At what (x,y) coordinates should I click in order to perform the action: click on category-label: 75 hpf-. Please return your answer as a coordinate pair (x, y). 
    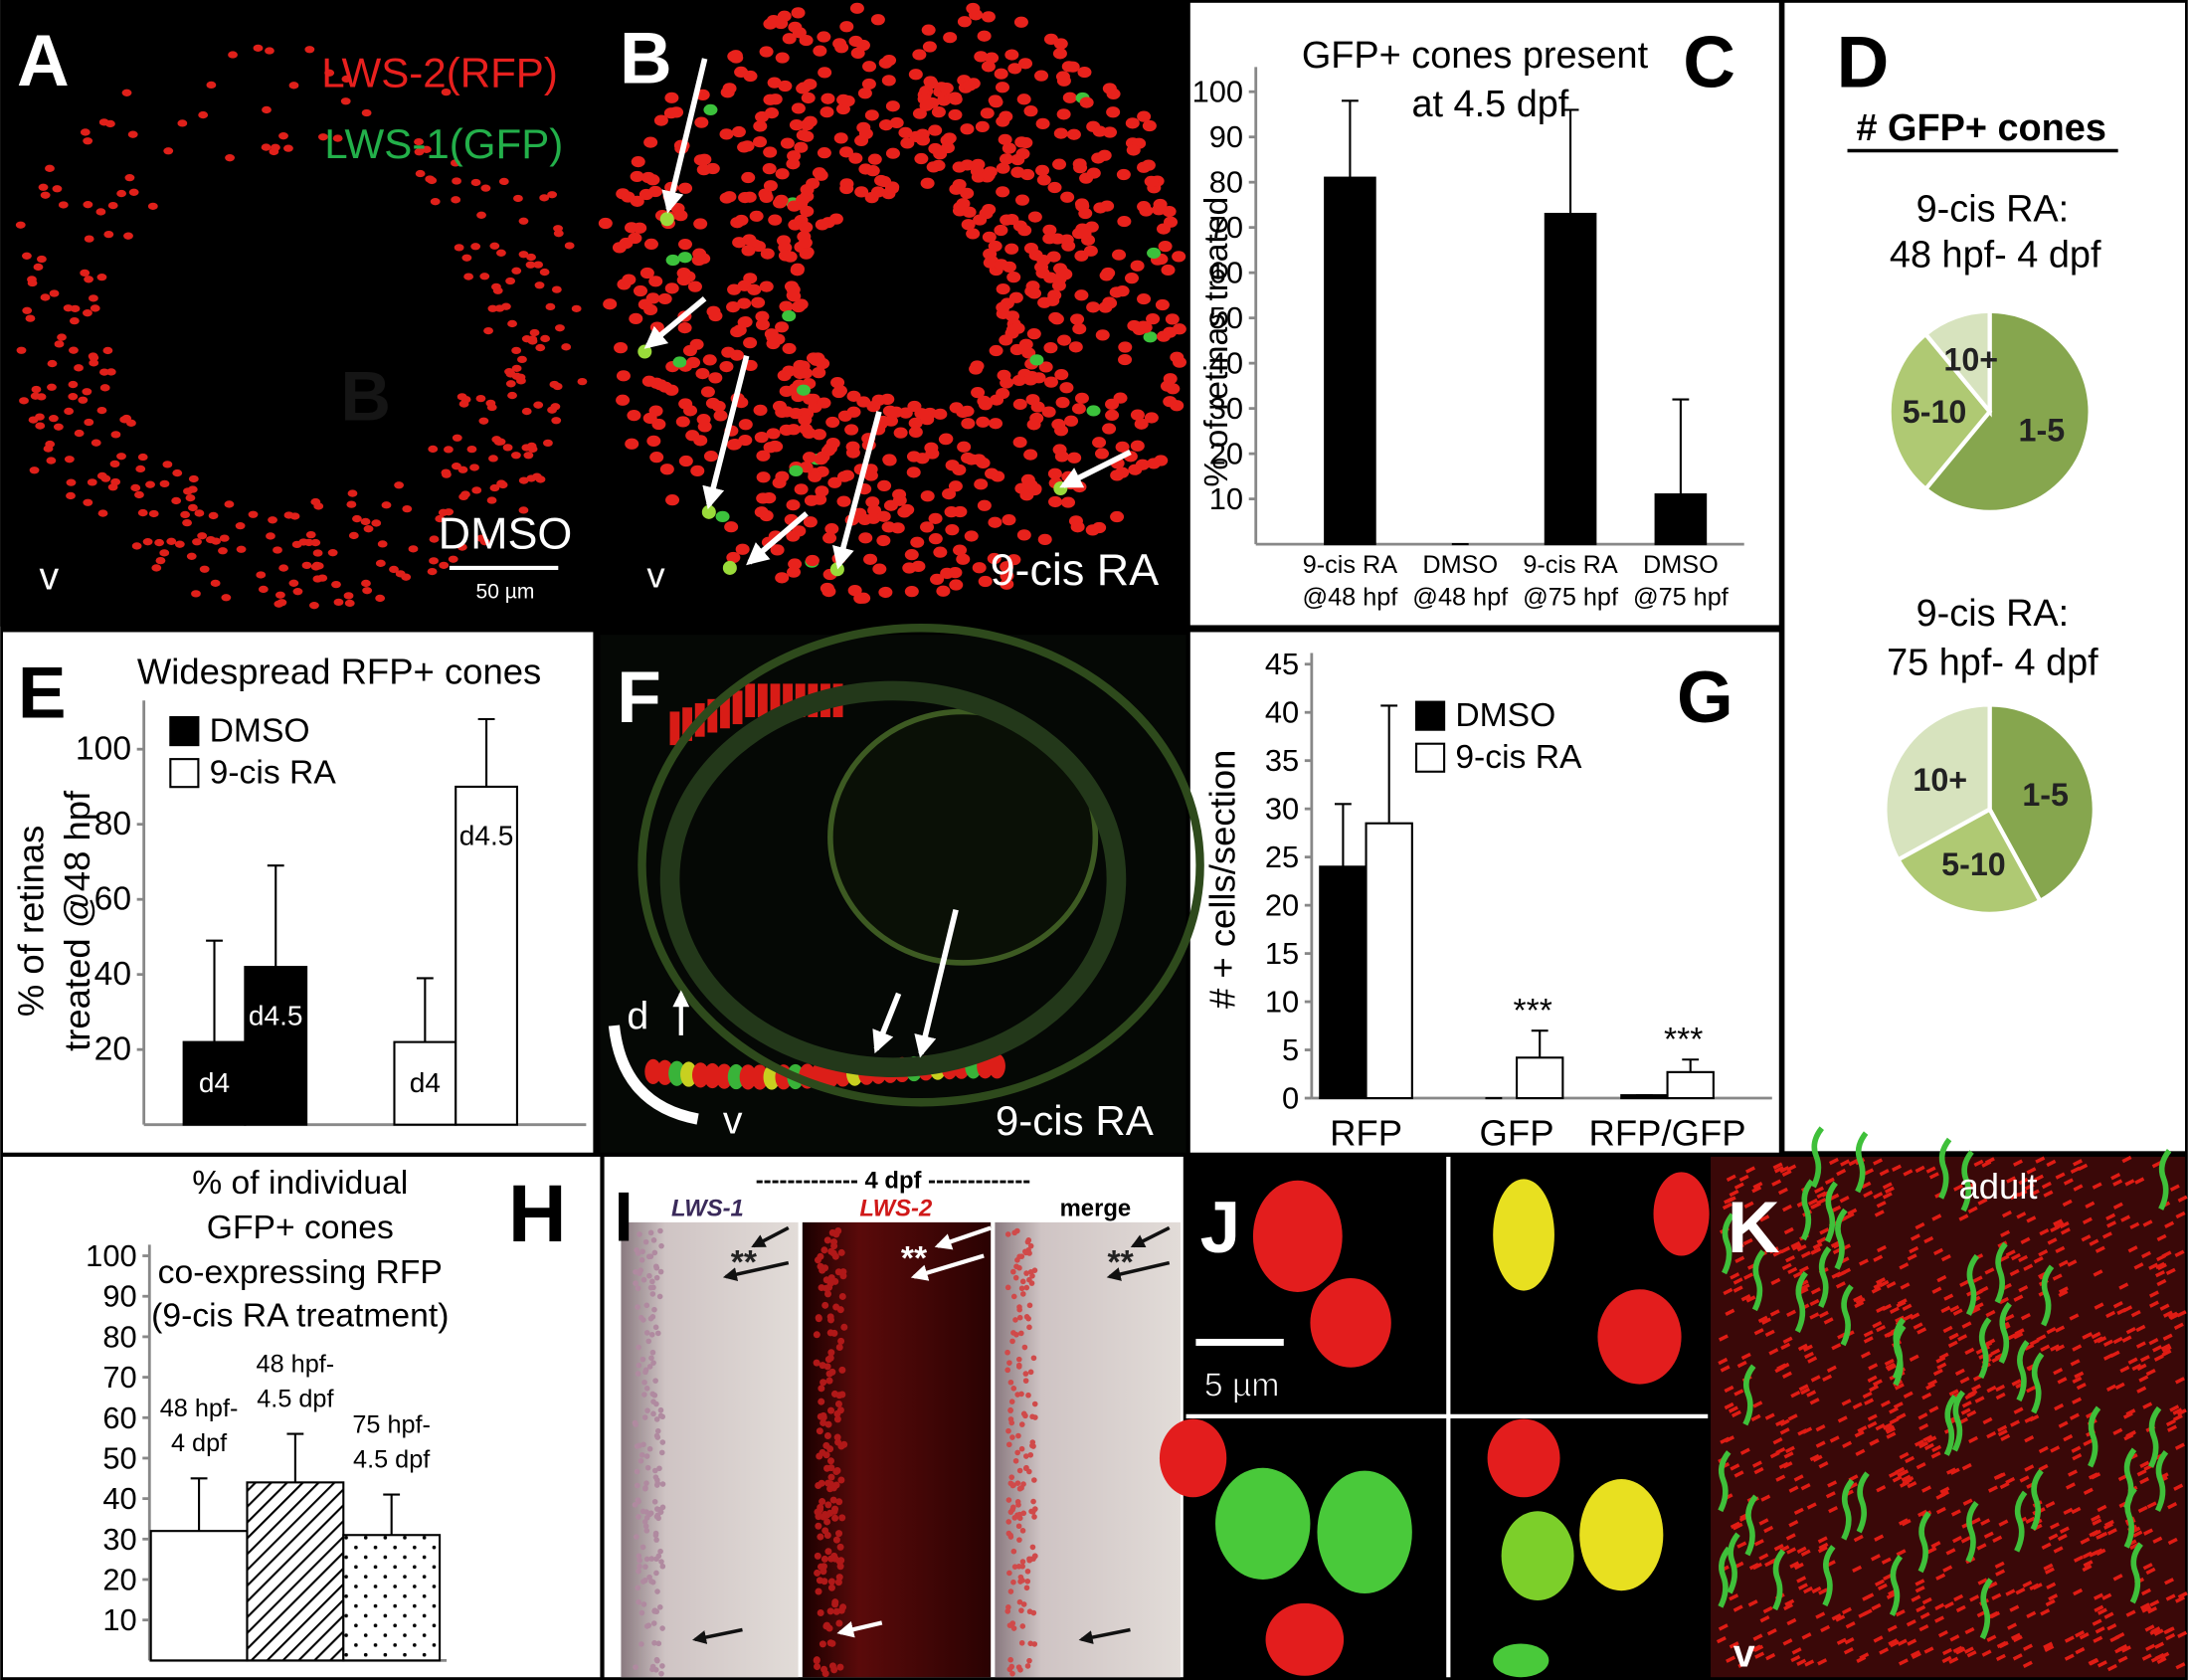
    Looking at the image, I should click on (391, 1424).